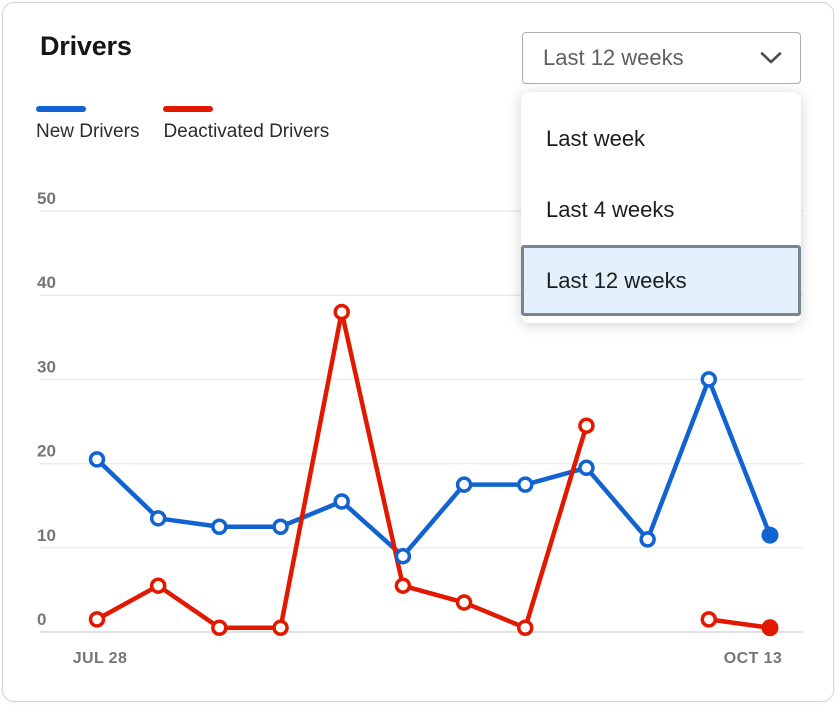  Describe the element at coordinates (753, 658) in the screenshot. I see `x-tick-label-end: OCT 13` at that location.